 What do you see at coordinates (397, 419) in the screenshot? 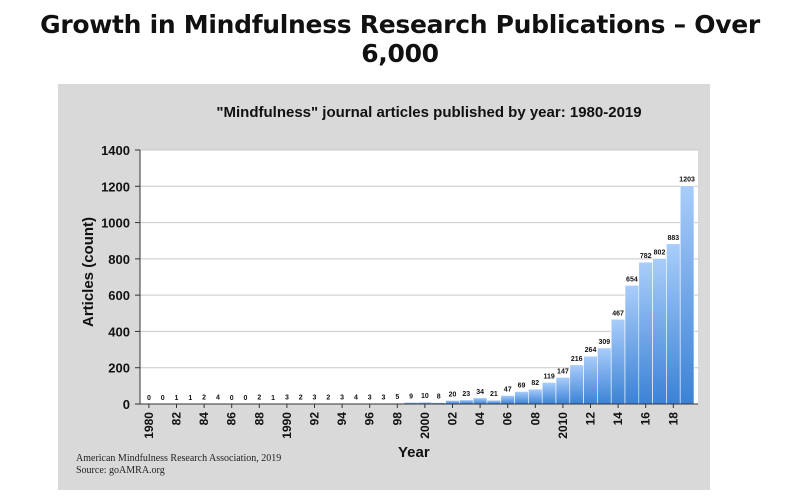
I see `x-tick-label: 98` at bounding box center [397, 419].